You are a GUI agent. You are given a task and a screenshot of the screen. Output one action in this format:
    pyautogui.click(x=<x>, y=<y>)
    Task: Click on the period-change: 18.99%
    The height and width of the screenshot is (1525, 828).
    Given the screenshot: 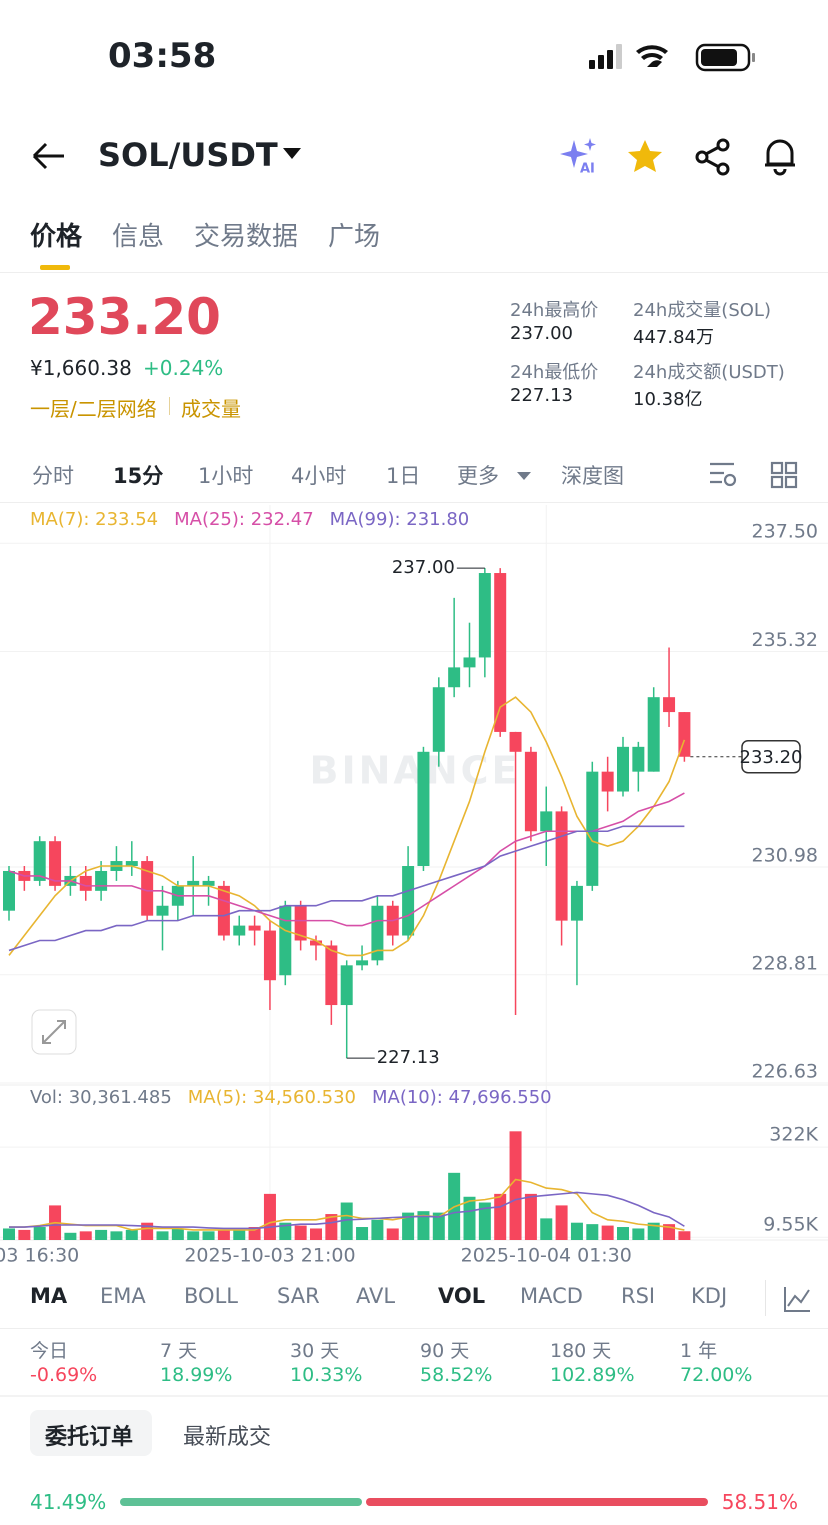 What is the action you would take?
    pyautogui.click(x=196, y=1375)
    